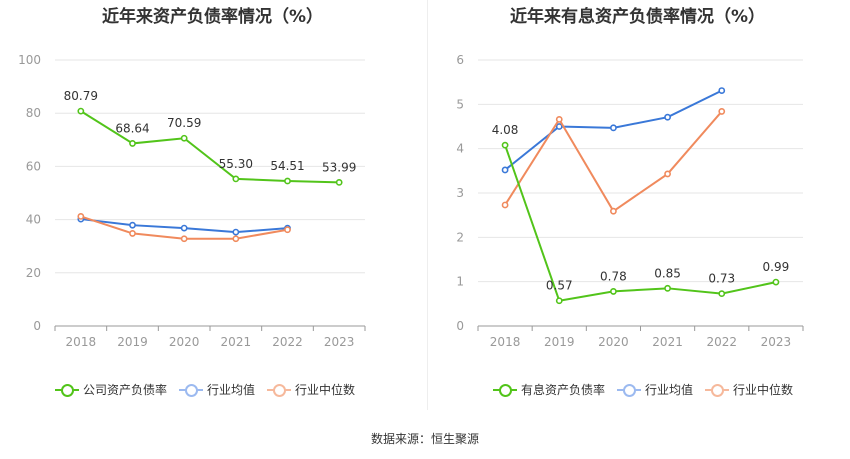 The height and width of the screenshot is (459, 850). I want to click on chart-title-debt-ratio: 近年来资产负债率情况（%）, so click(212, 17).